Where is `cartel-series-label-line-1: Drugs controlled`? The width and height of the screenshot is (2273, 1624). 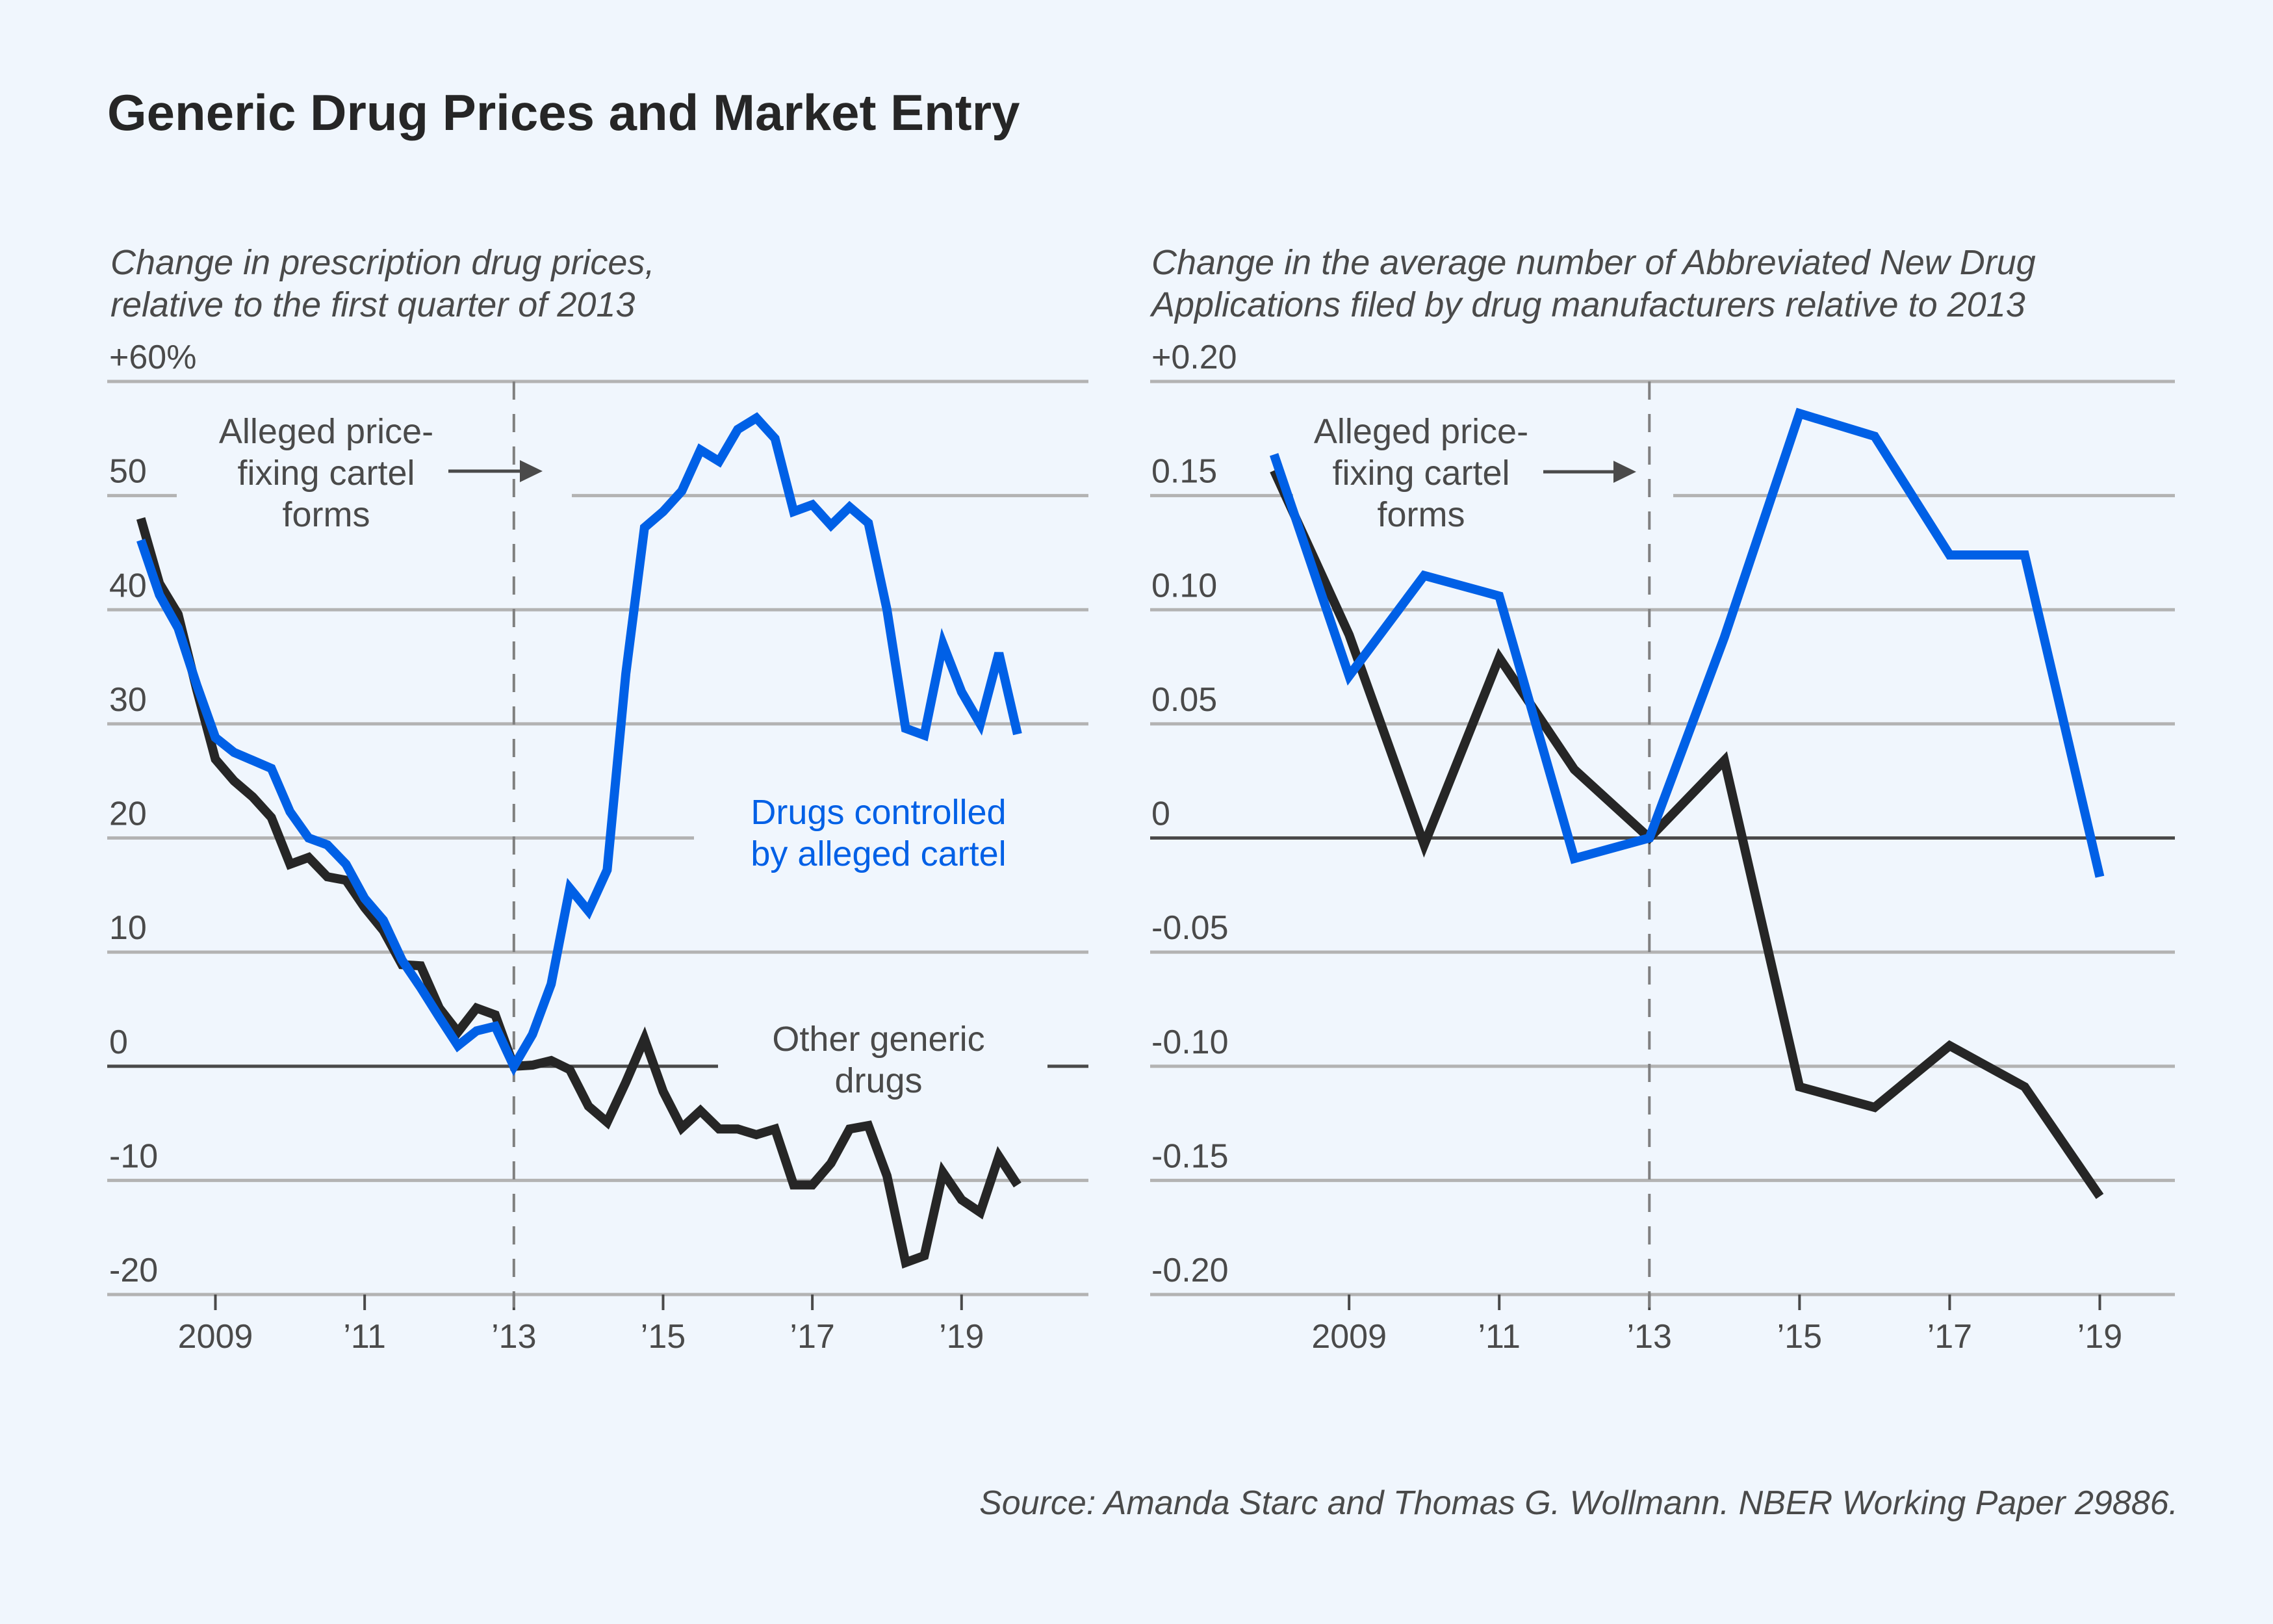
cartel-series-label-line-1: Drugs controlled is located at coordinates (878, 813).